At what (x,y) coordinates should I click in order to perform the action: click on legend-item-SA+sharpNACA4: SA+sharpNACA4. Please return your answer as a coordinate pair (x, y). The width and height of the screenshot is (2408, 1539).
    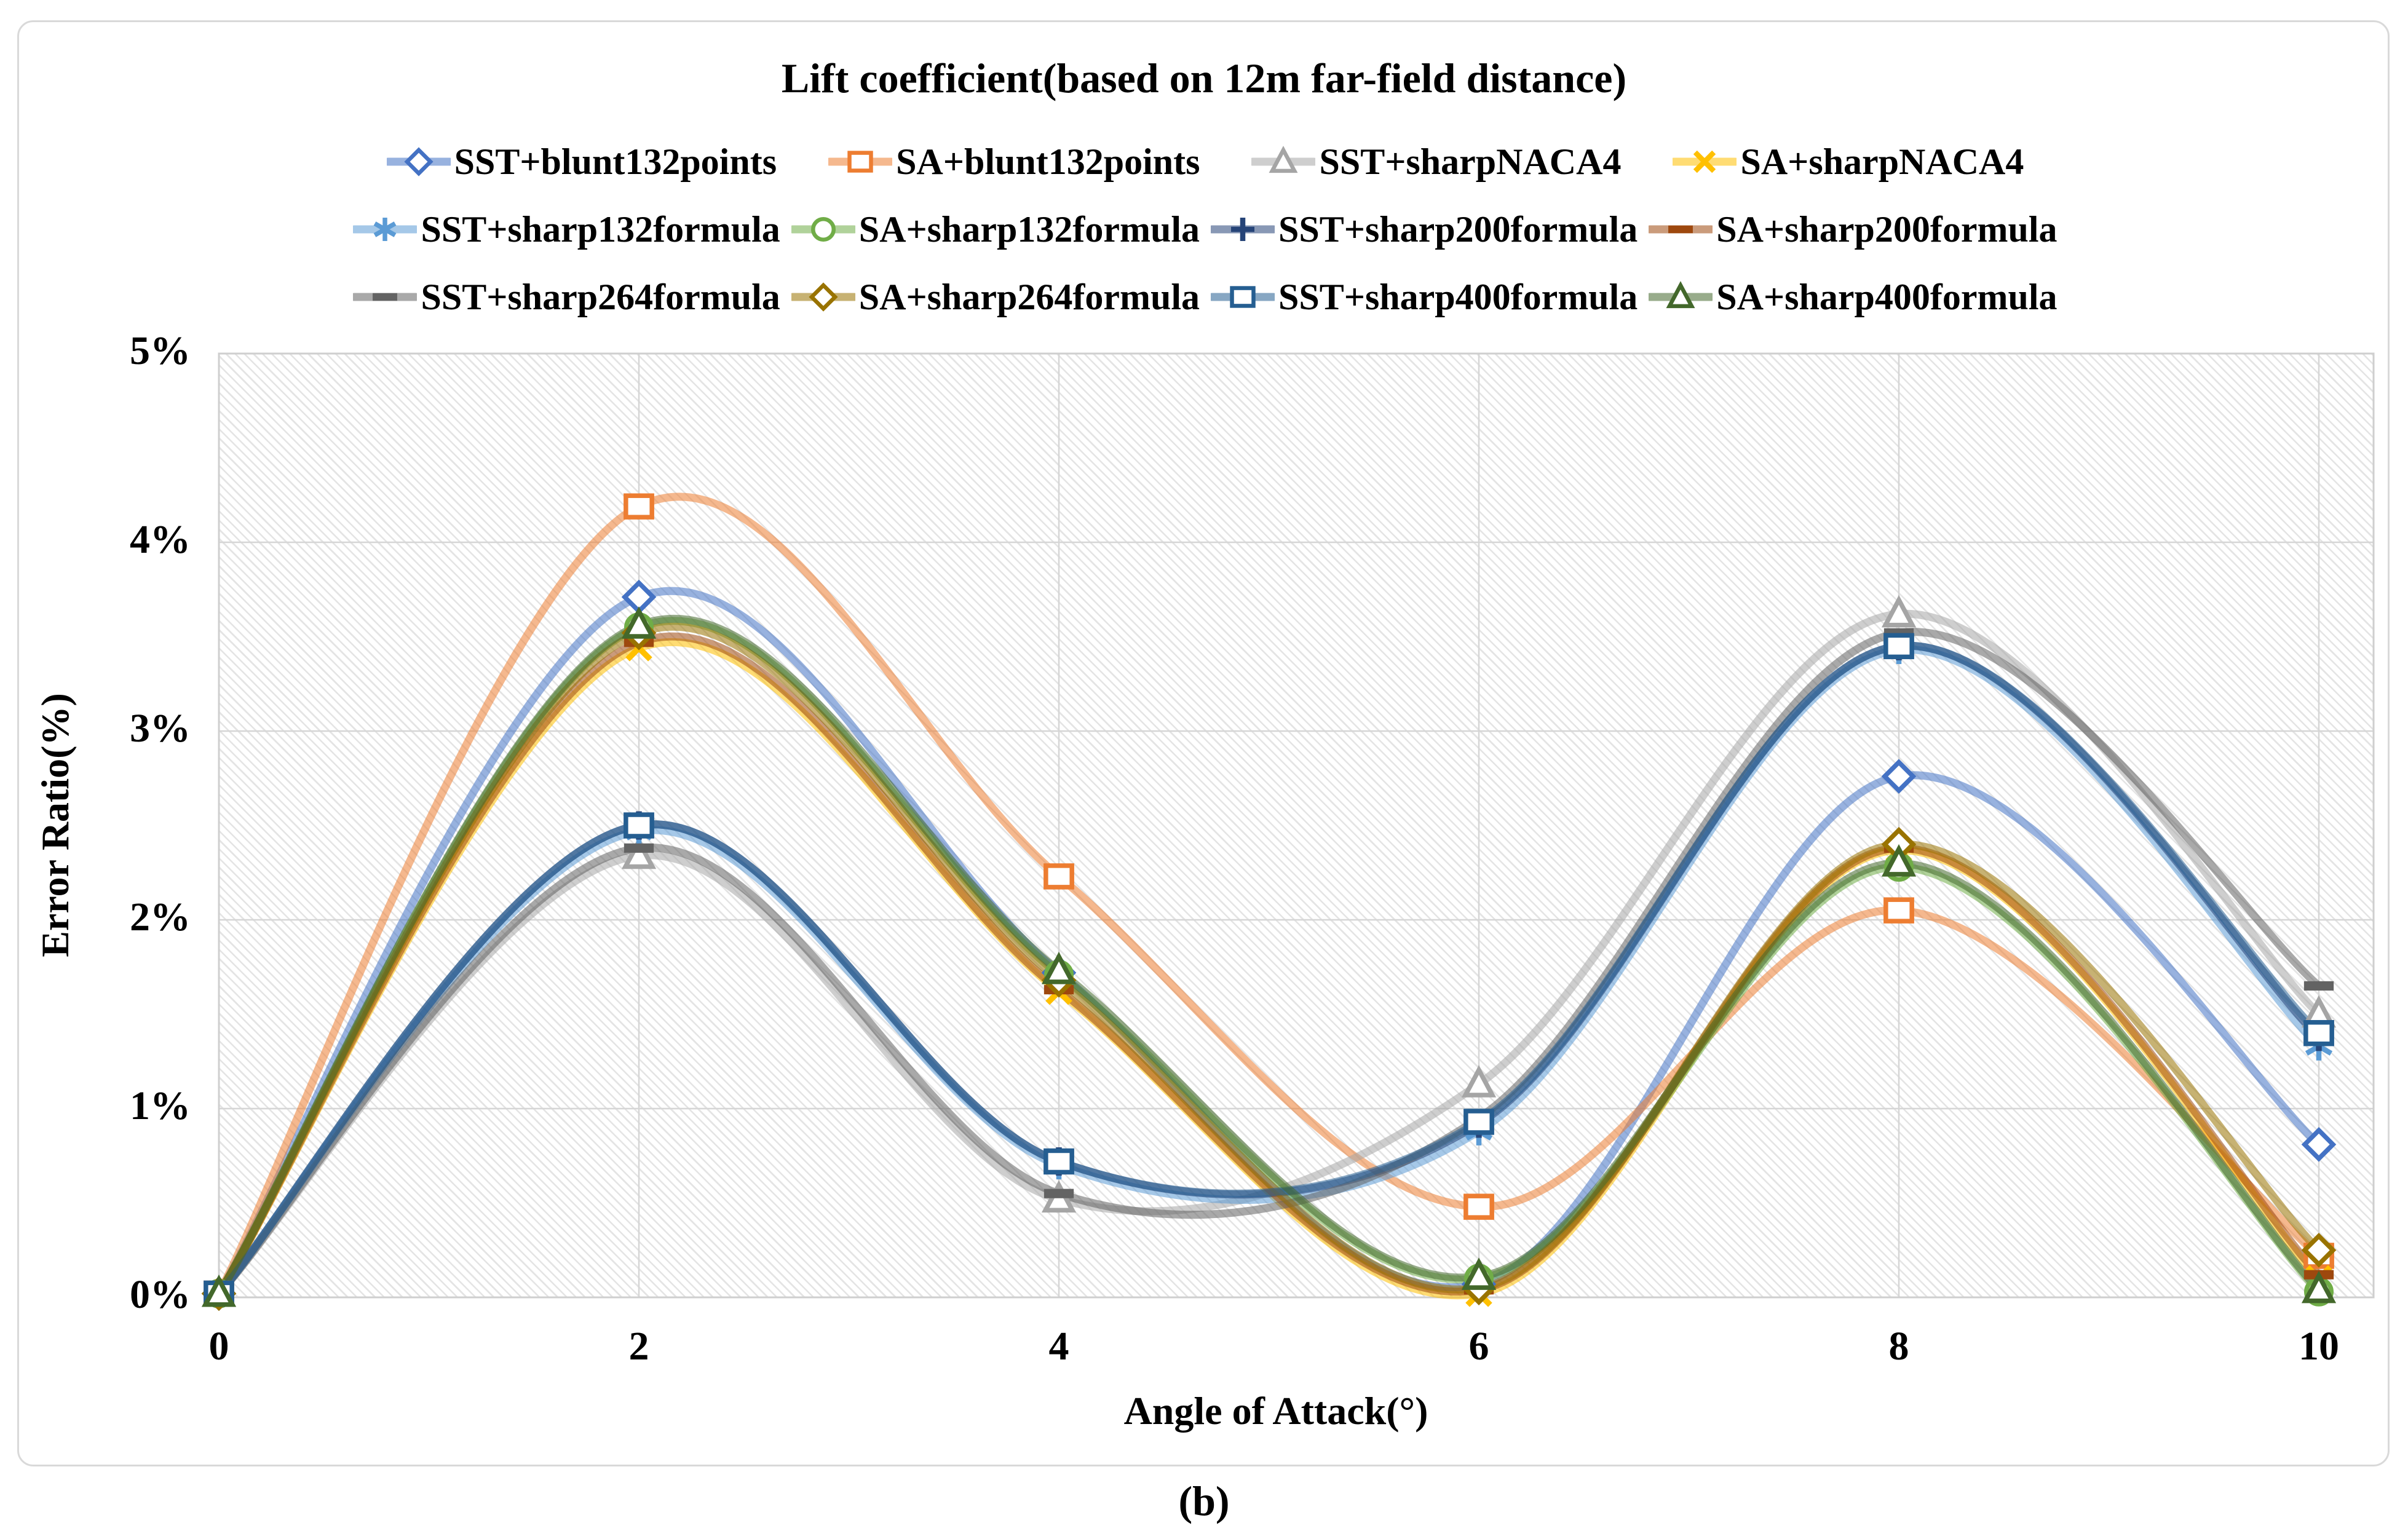
    Looking at the image, I should click on (1848, 162).